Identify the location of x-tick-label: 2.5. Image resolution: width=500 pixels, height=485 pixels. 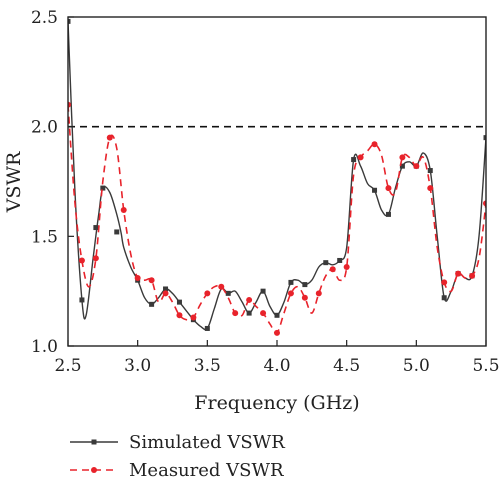
(67, 366).